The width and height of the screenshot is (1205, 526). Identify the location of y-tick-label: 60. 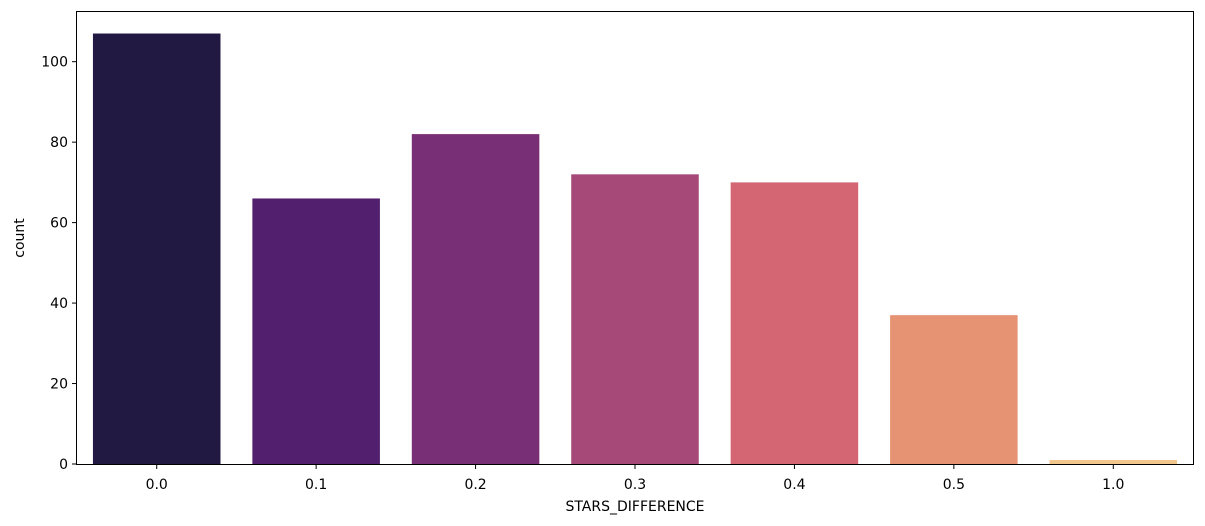
(59, 224).